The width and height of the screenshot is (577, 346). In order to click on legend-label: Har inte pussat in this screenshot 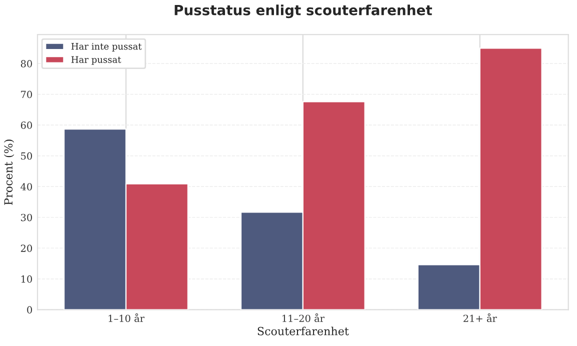, I will do `click(106, 47)`.